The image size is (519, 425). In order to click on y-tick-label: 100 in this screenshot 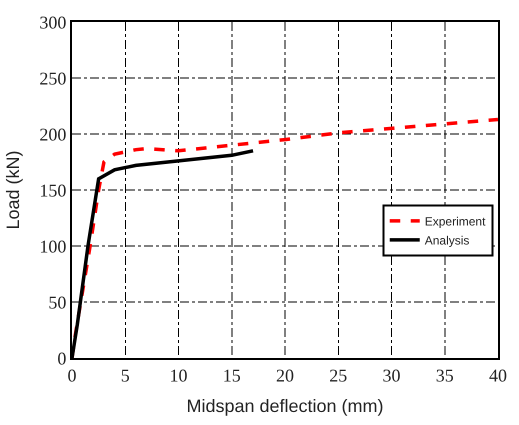, I will do `click(52, 246)`.